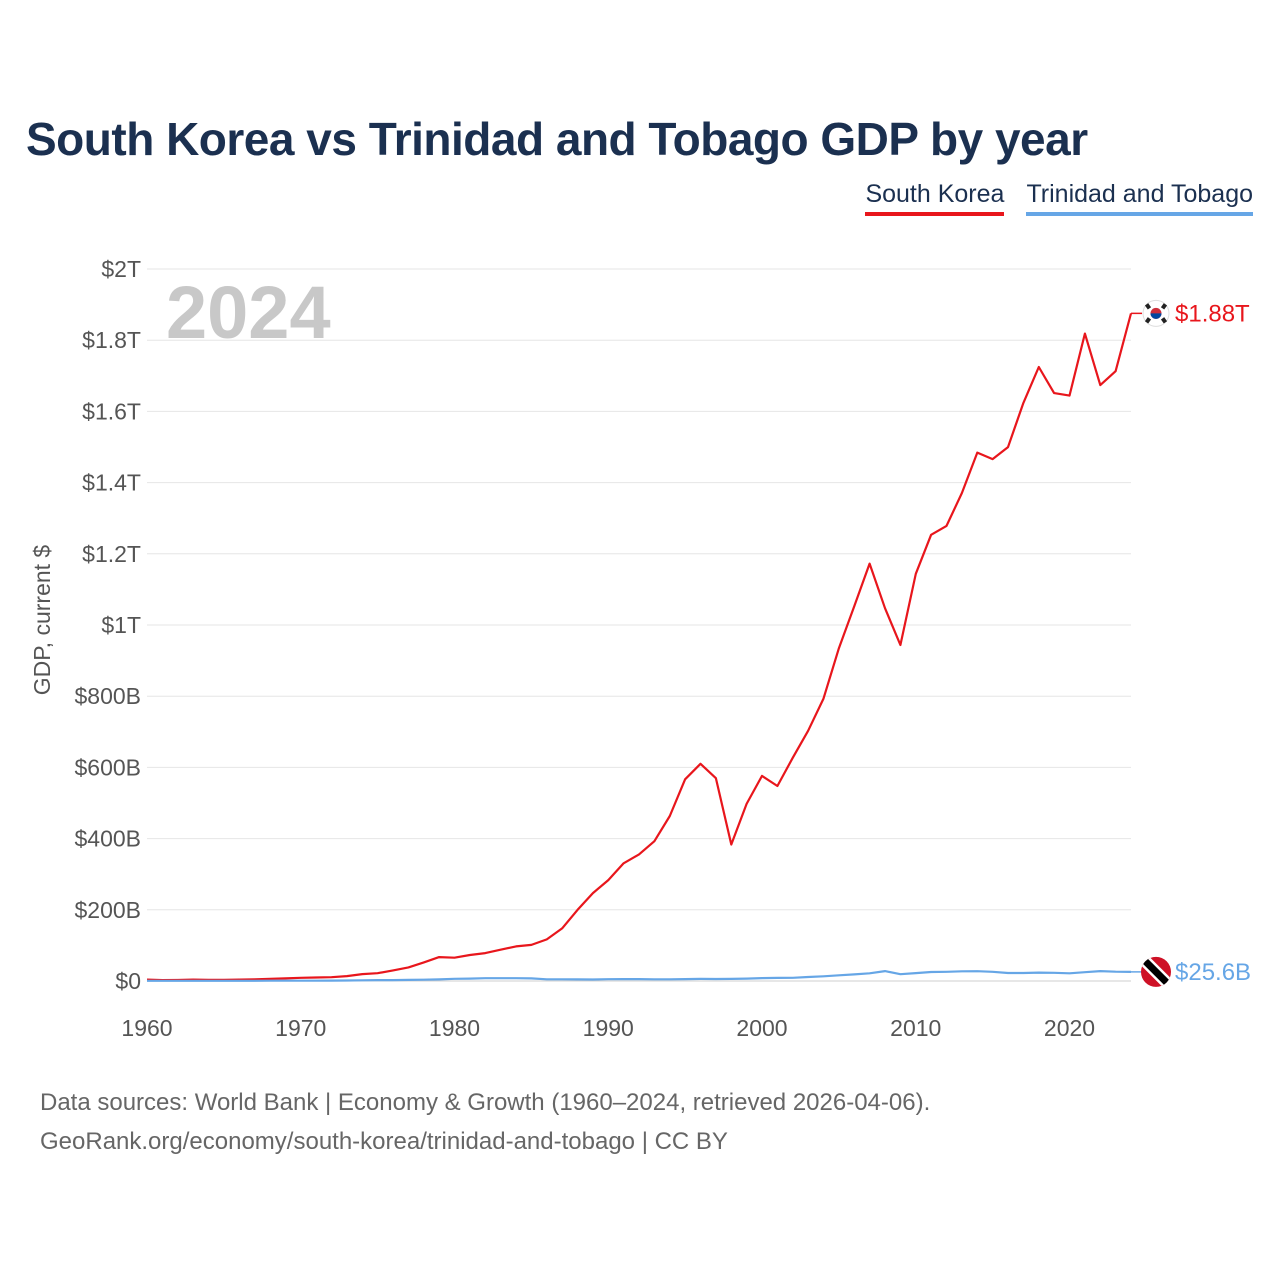  I want to click on x-tick-label: 1990, so click(608, 1028).